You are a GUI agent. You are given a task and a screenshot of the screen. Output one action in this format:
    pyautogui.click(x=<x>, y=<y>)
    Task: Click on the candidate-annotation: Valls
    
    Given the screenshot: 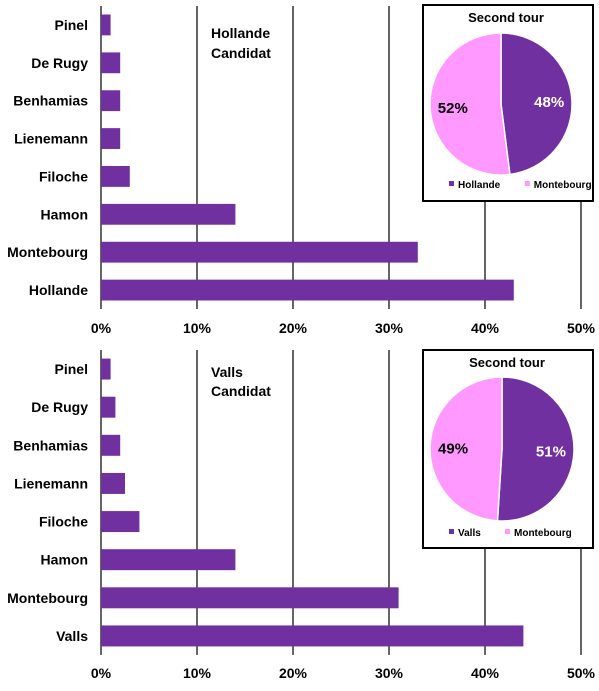 What is the action you would take?
    pyautogui.click(x=227, y=372)
    